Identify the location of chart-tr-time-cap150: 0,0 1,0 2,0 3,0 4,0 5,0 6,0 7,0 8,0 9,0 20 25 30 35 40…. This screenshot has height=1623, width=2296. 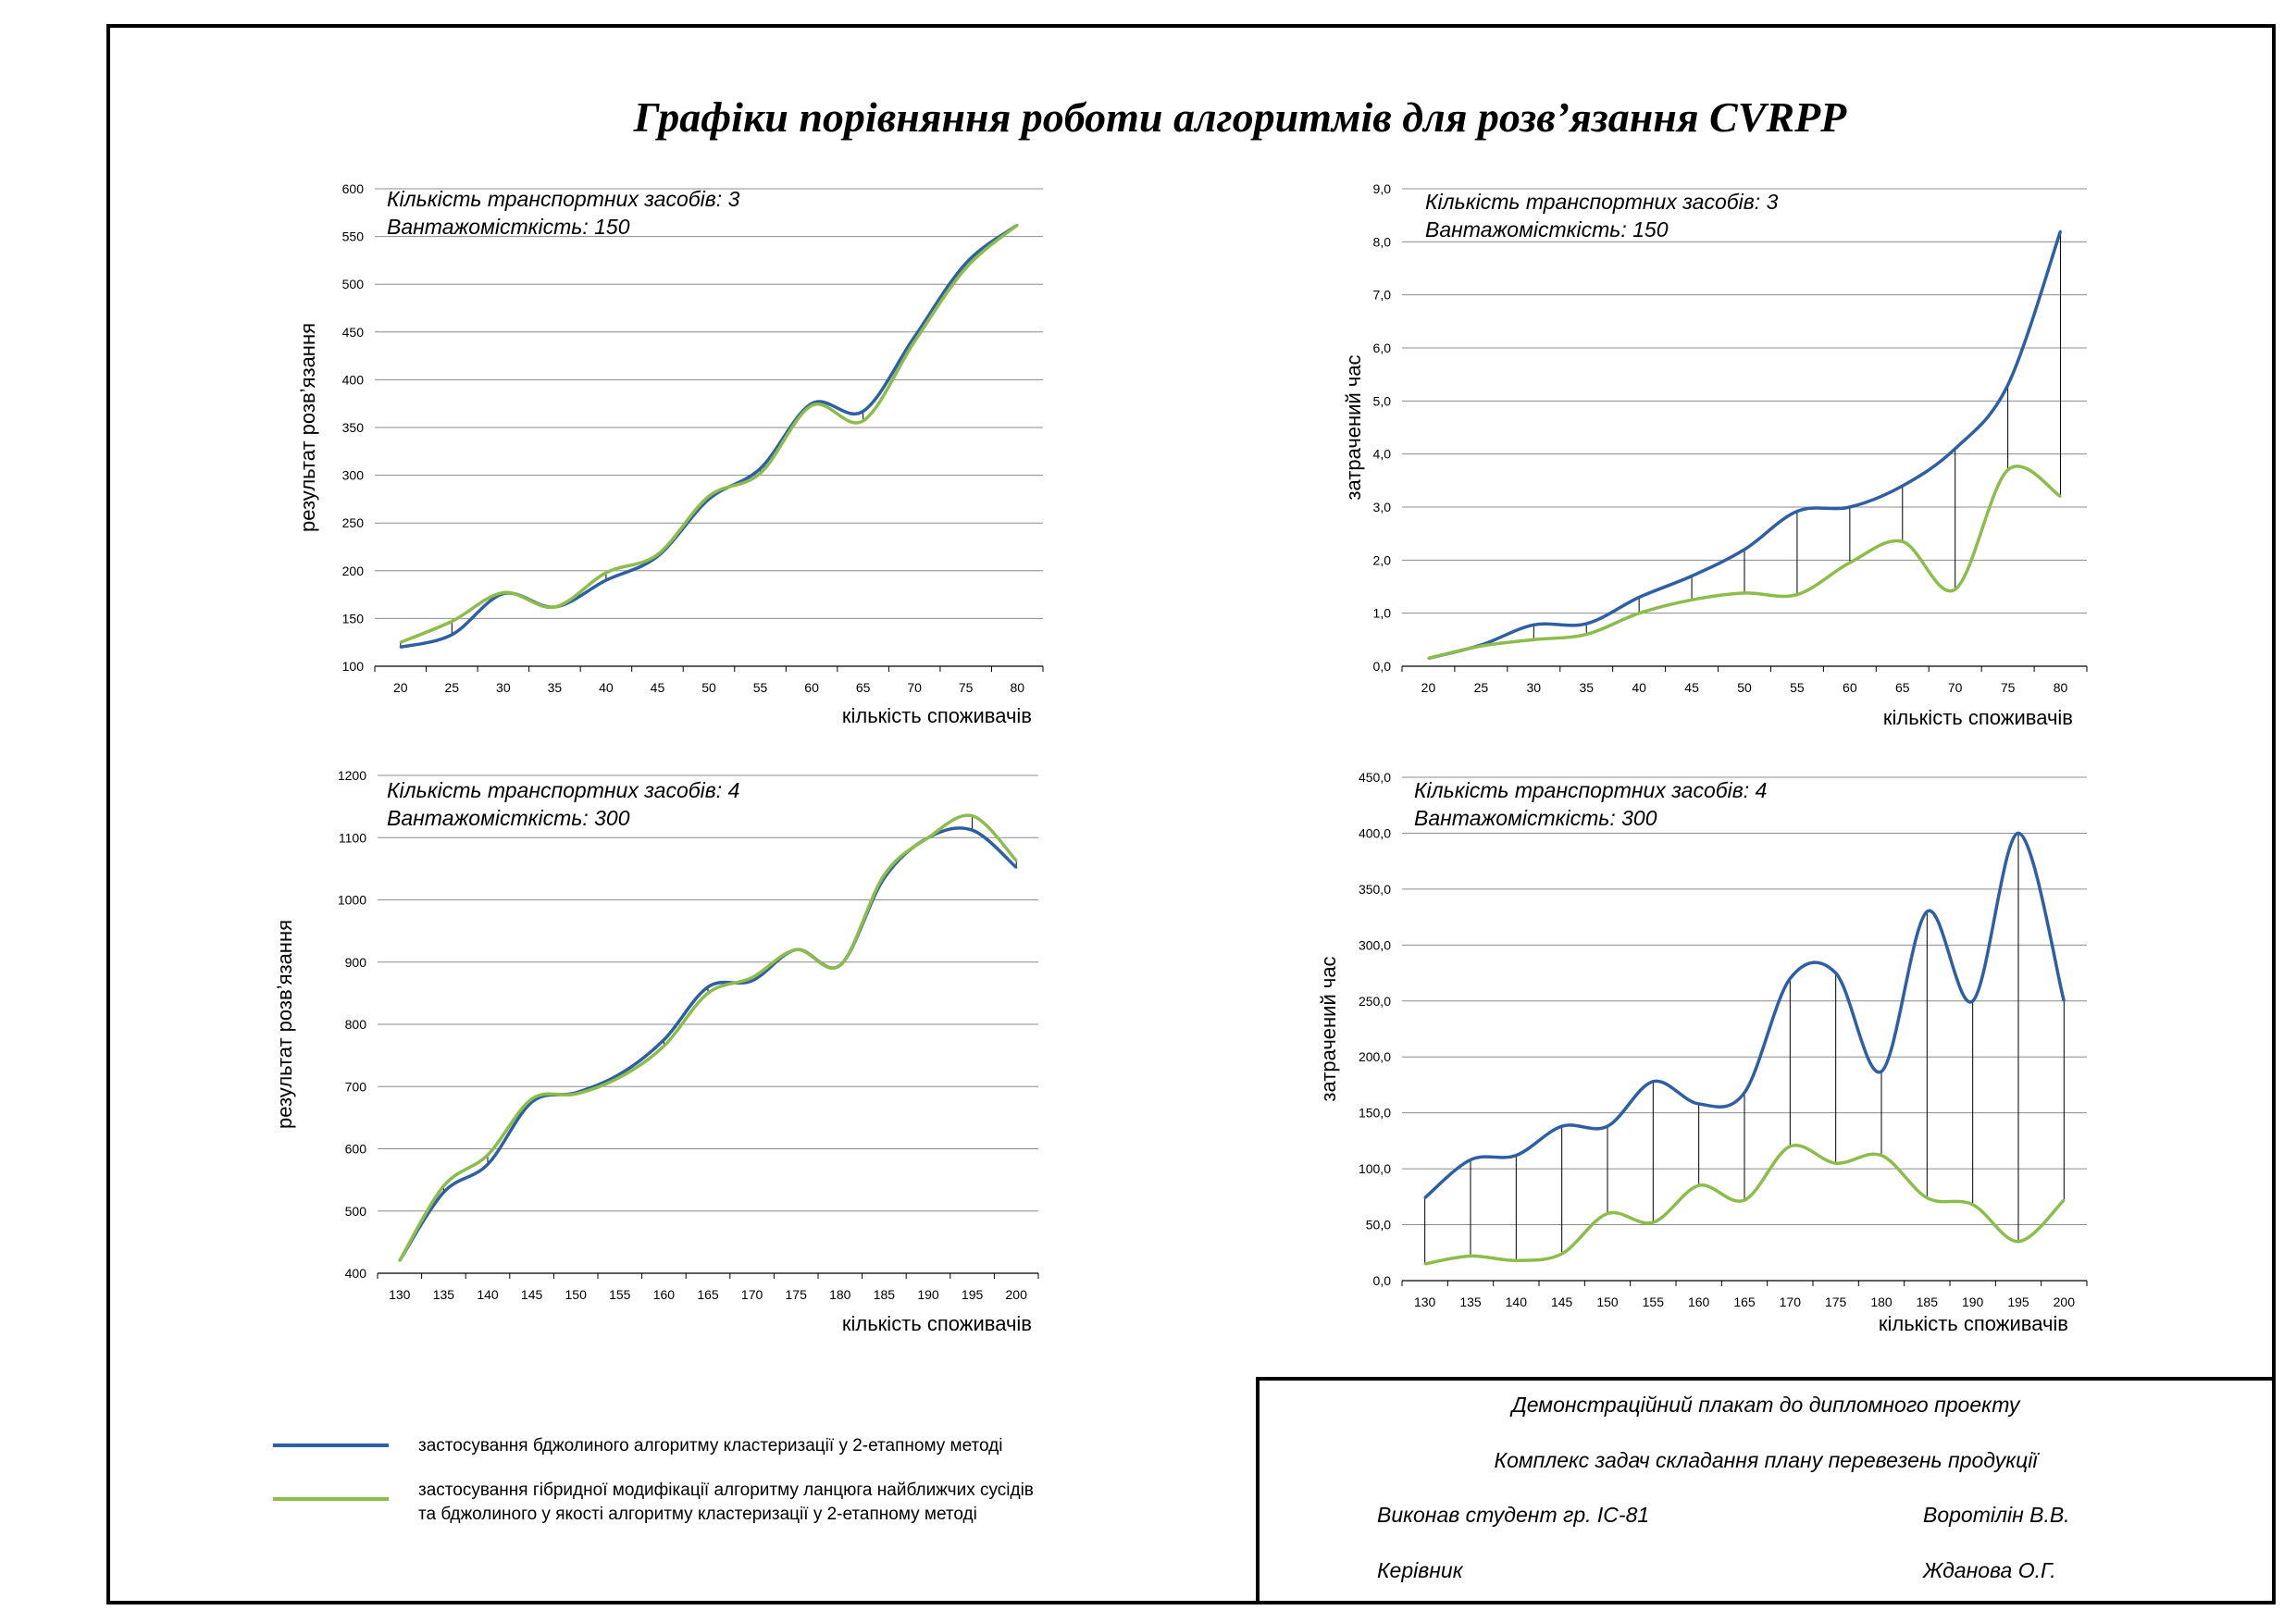
(1715, 455).